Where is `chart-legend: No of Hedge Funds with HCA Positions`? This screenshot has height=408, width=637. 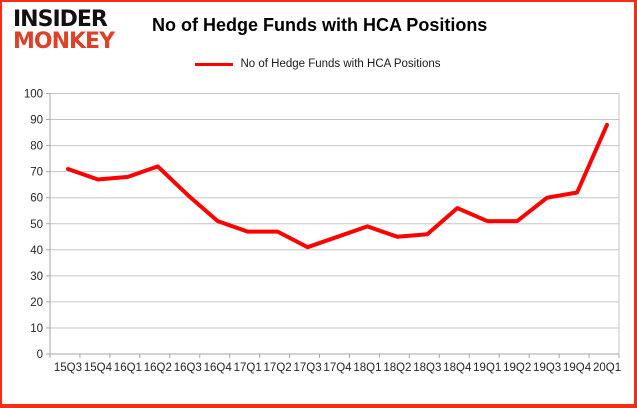 chart-legend: No of Hedge Funds with HCA Positions is located at coordinates (318, 64).